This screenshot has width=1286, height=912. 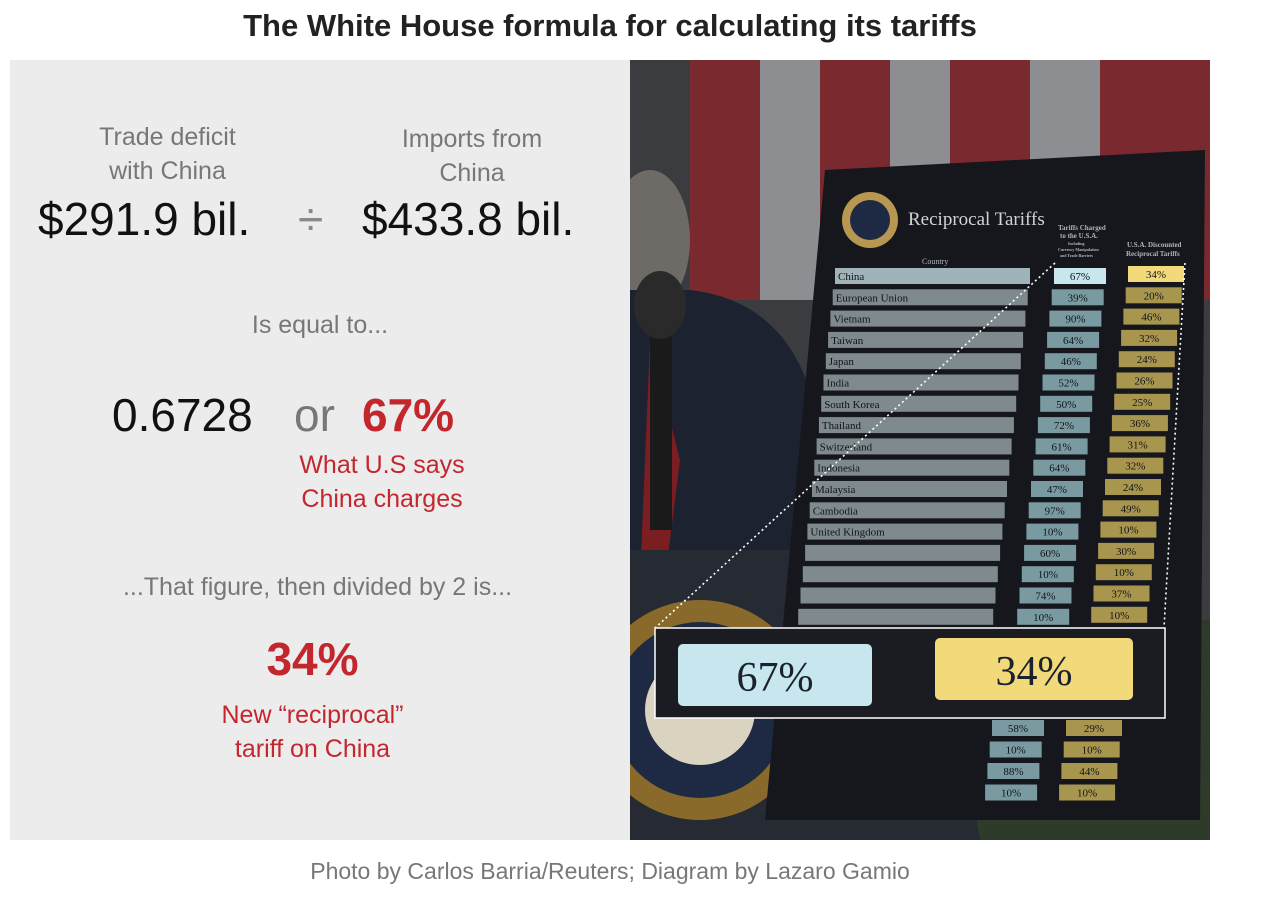 What do you see at coordinates (1053, 760) in the screenshot?
I see `board-lower-rows: 58% 29% 10% 10% 88% 44% 10% 10%` at bounding box center [1053, 760].